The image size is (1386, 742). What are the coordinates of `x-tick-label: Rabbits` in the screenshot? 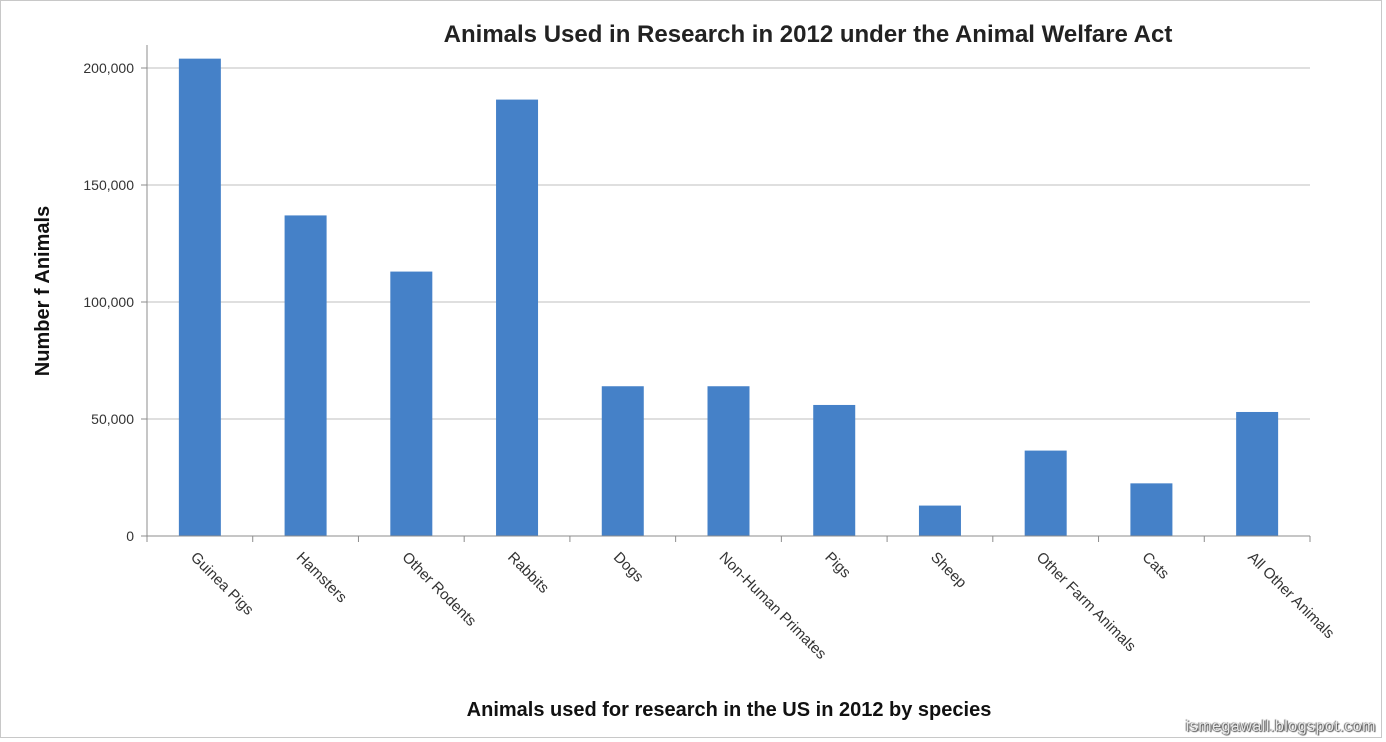 It's located at (528, 573).